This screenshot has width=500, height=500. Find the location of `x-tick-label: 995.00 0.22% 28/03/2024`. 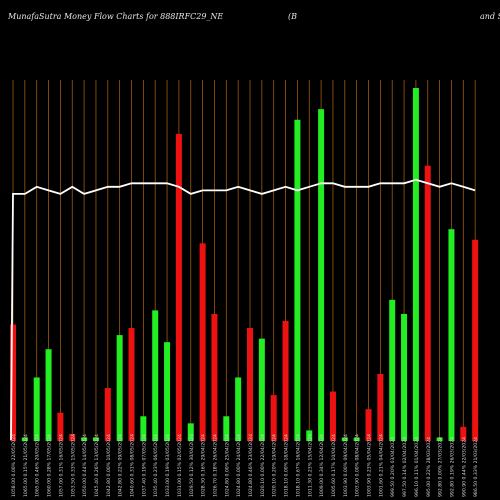

x-tick-label: 995.00 0.22% 28/03/2024 is located at coordinates (429, 467).